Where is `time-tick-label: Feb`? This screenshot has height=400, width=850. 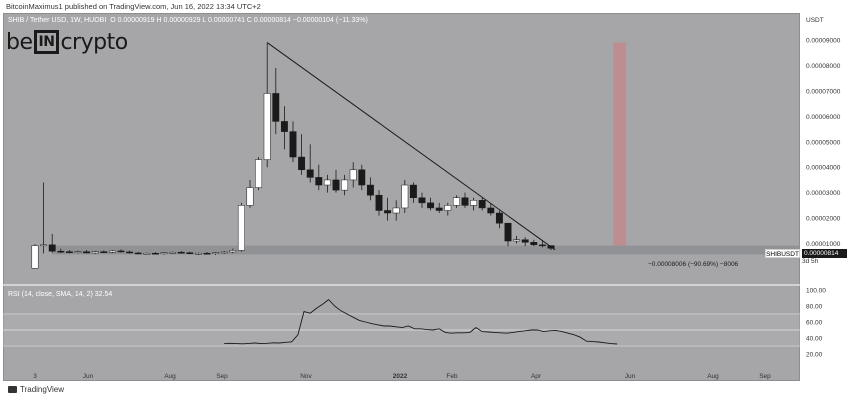 time-tick-label: Feb is located at coordinates (452, 376).